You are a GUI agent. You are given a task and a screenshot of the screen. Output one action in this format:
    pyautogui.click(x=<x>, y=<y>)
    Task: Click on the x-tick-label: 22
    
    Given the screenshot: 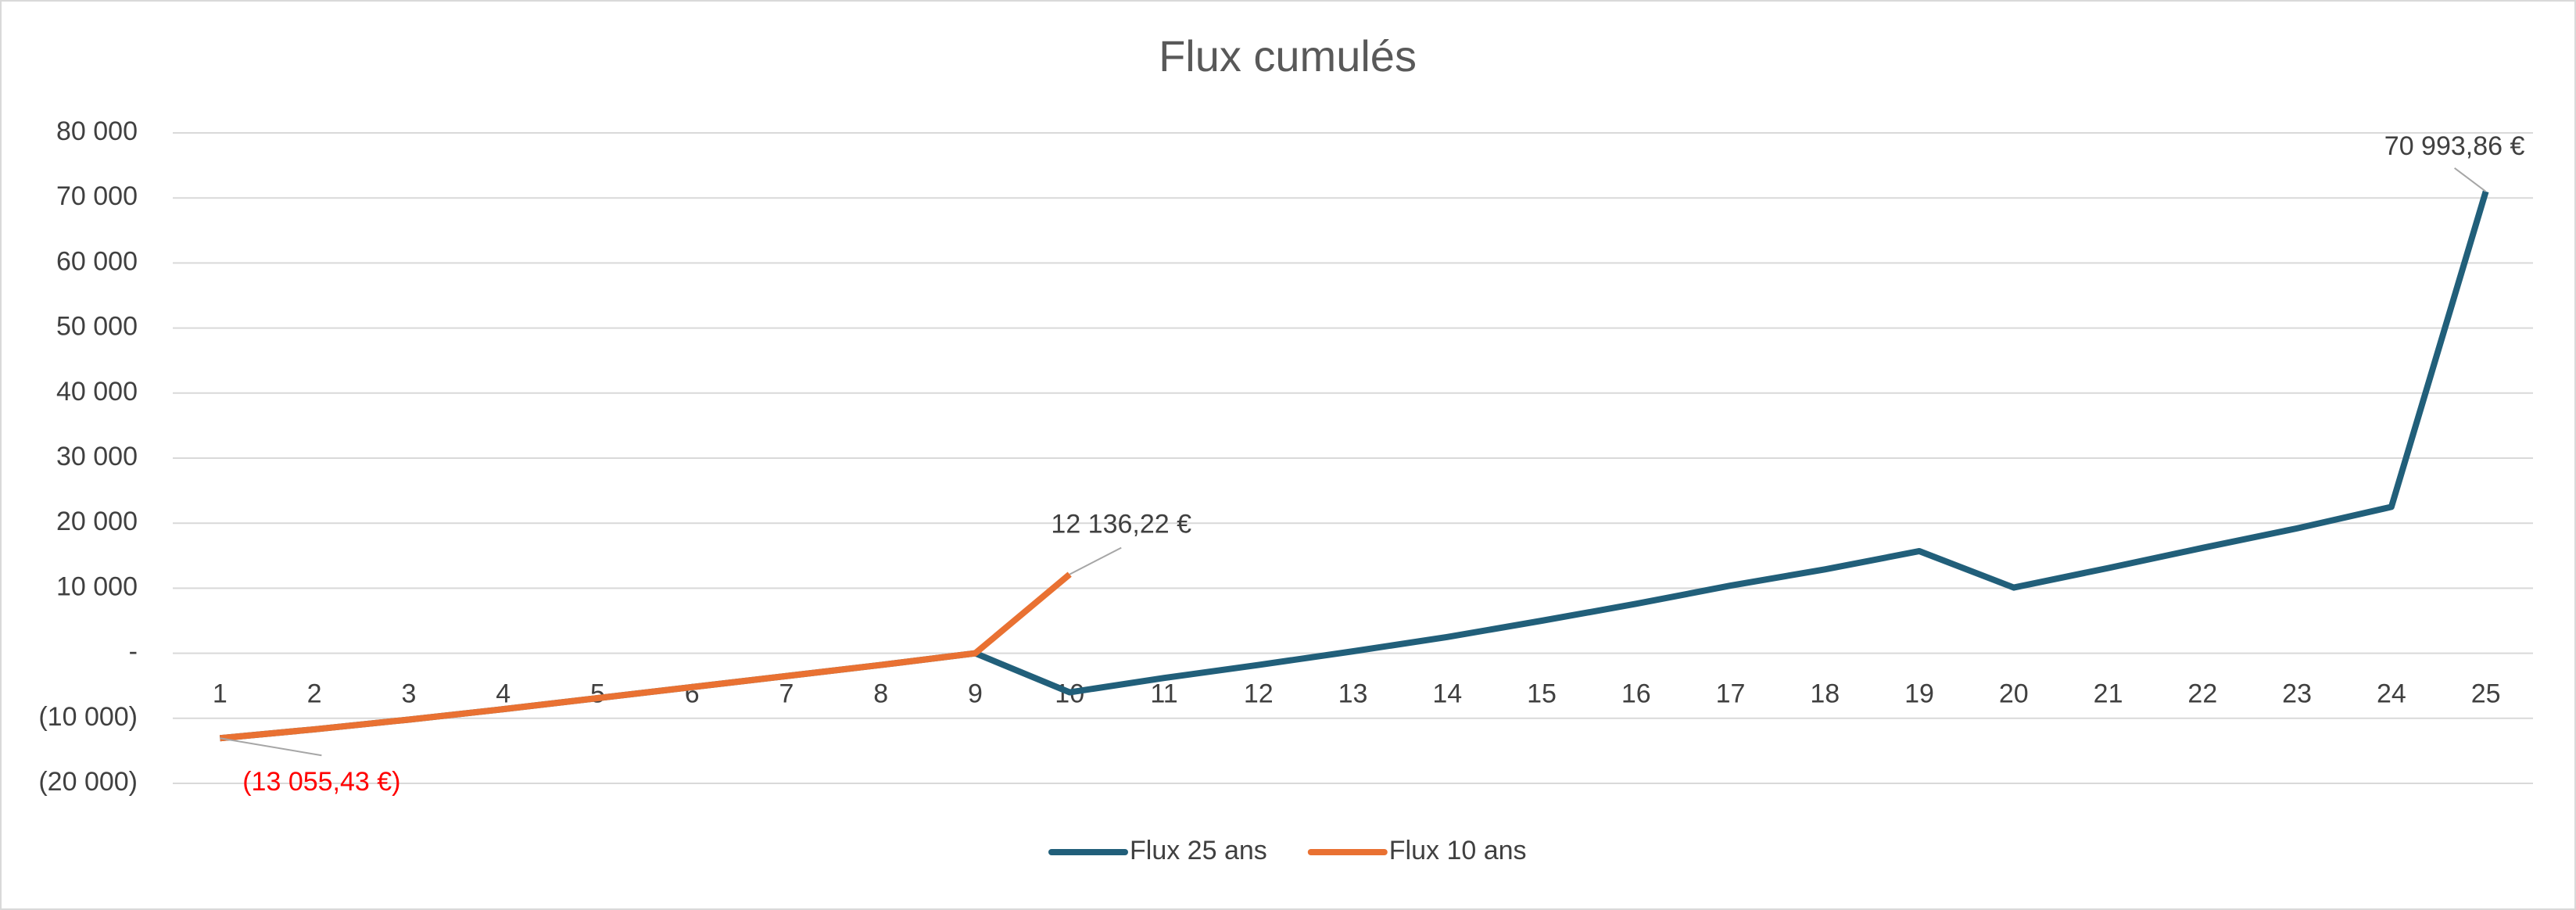 What is the action you would take?
    pyautogui.click(x=2202, y=694)
    